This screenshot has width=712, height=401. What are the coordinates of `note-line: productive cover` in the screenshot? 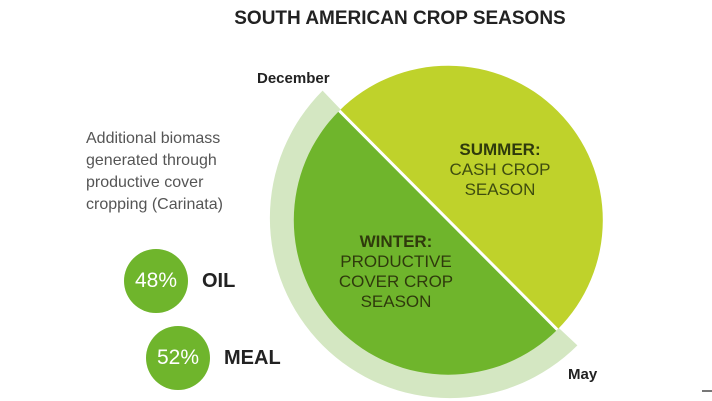 It's located at (145, 182).